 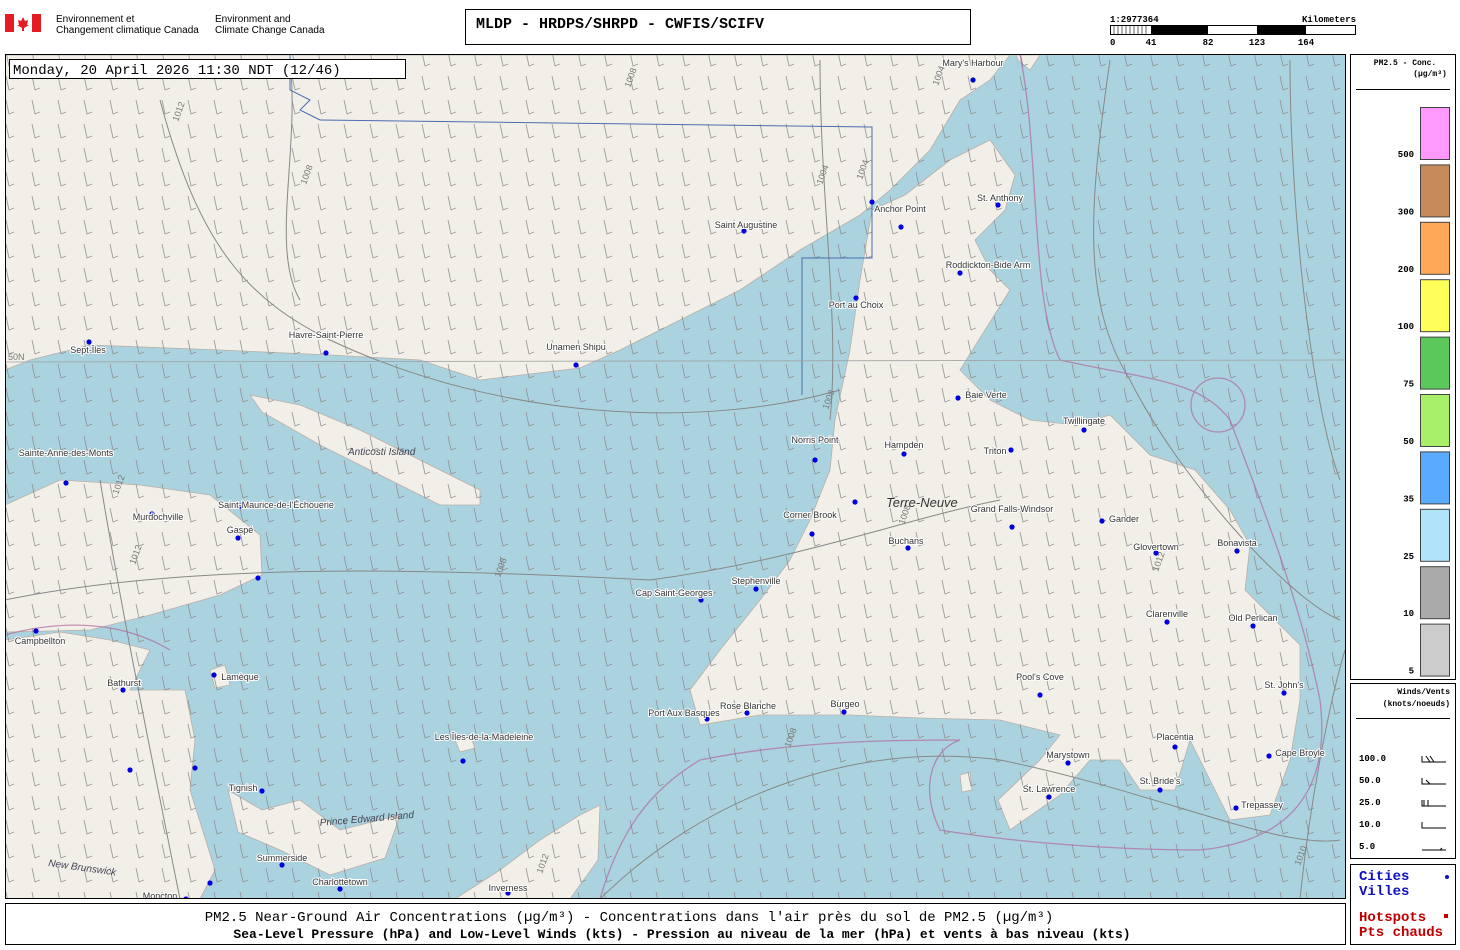 I want to click on city-label: Sept-Îles, so click(x=88, y=350).